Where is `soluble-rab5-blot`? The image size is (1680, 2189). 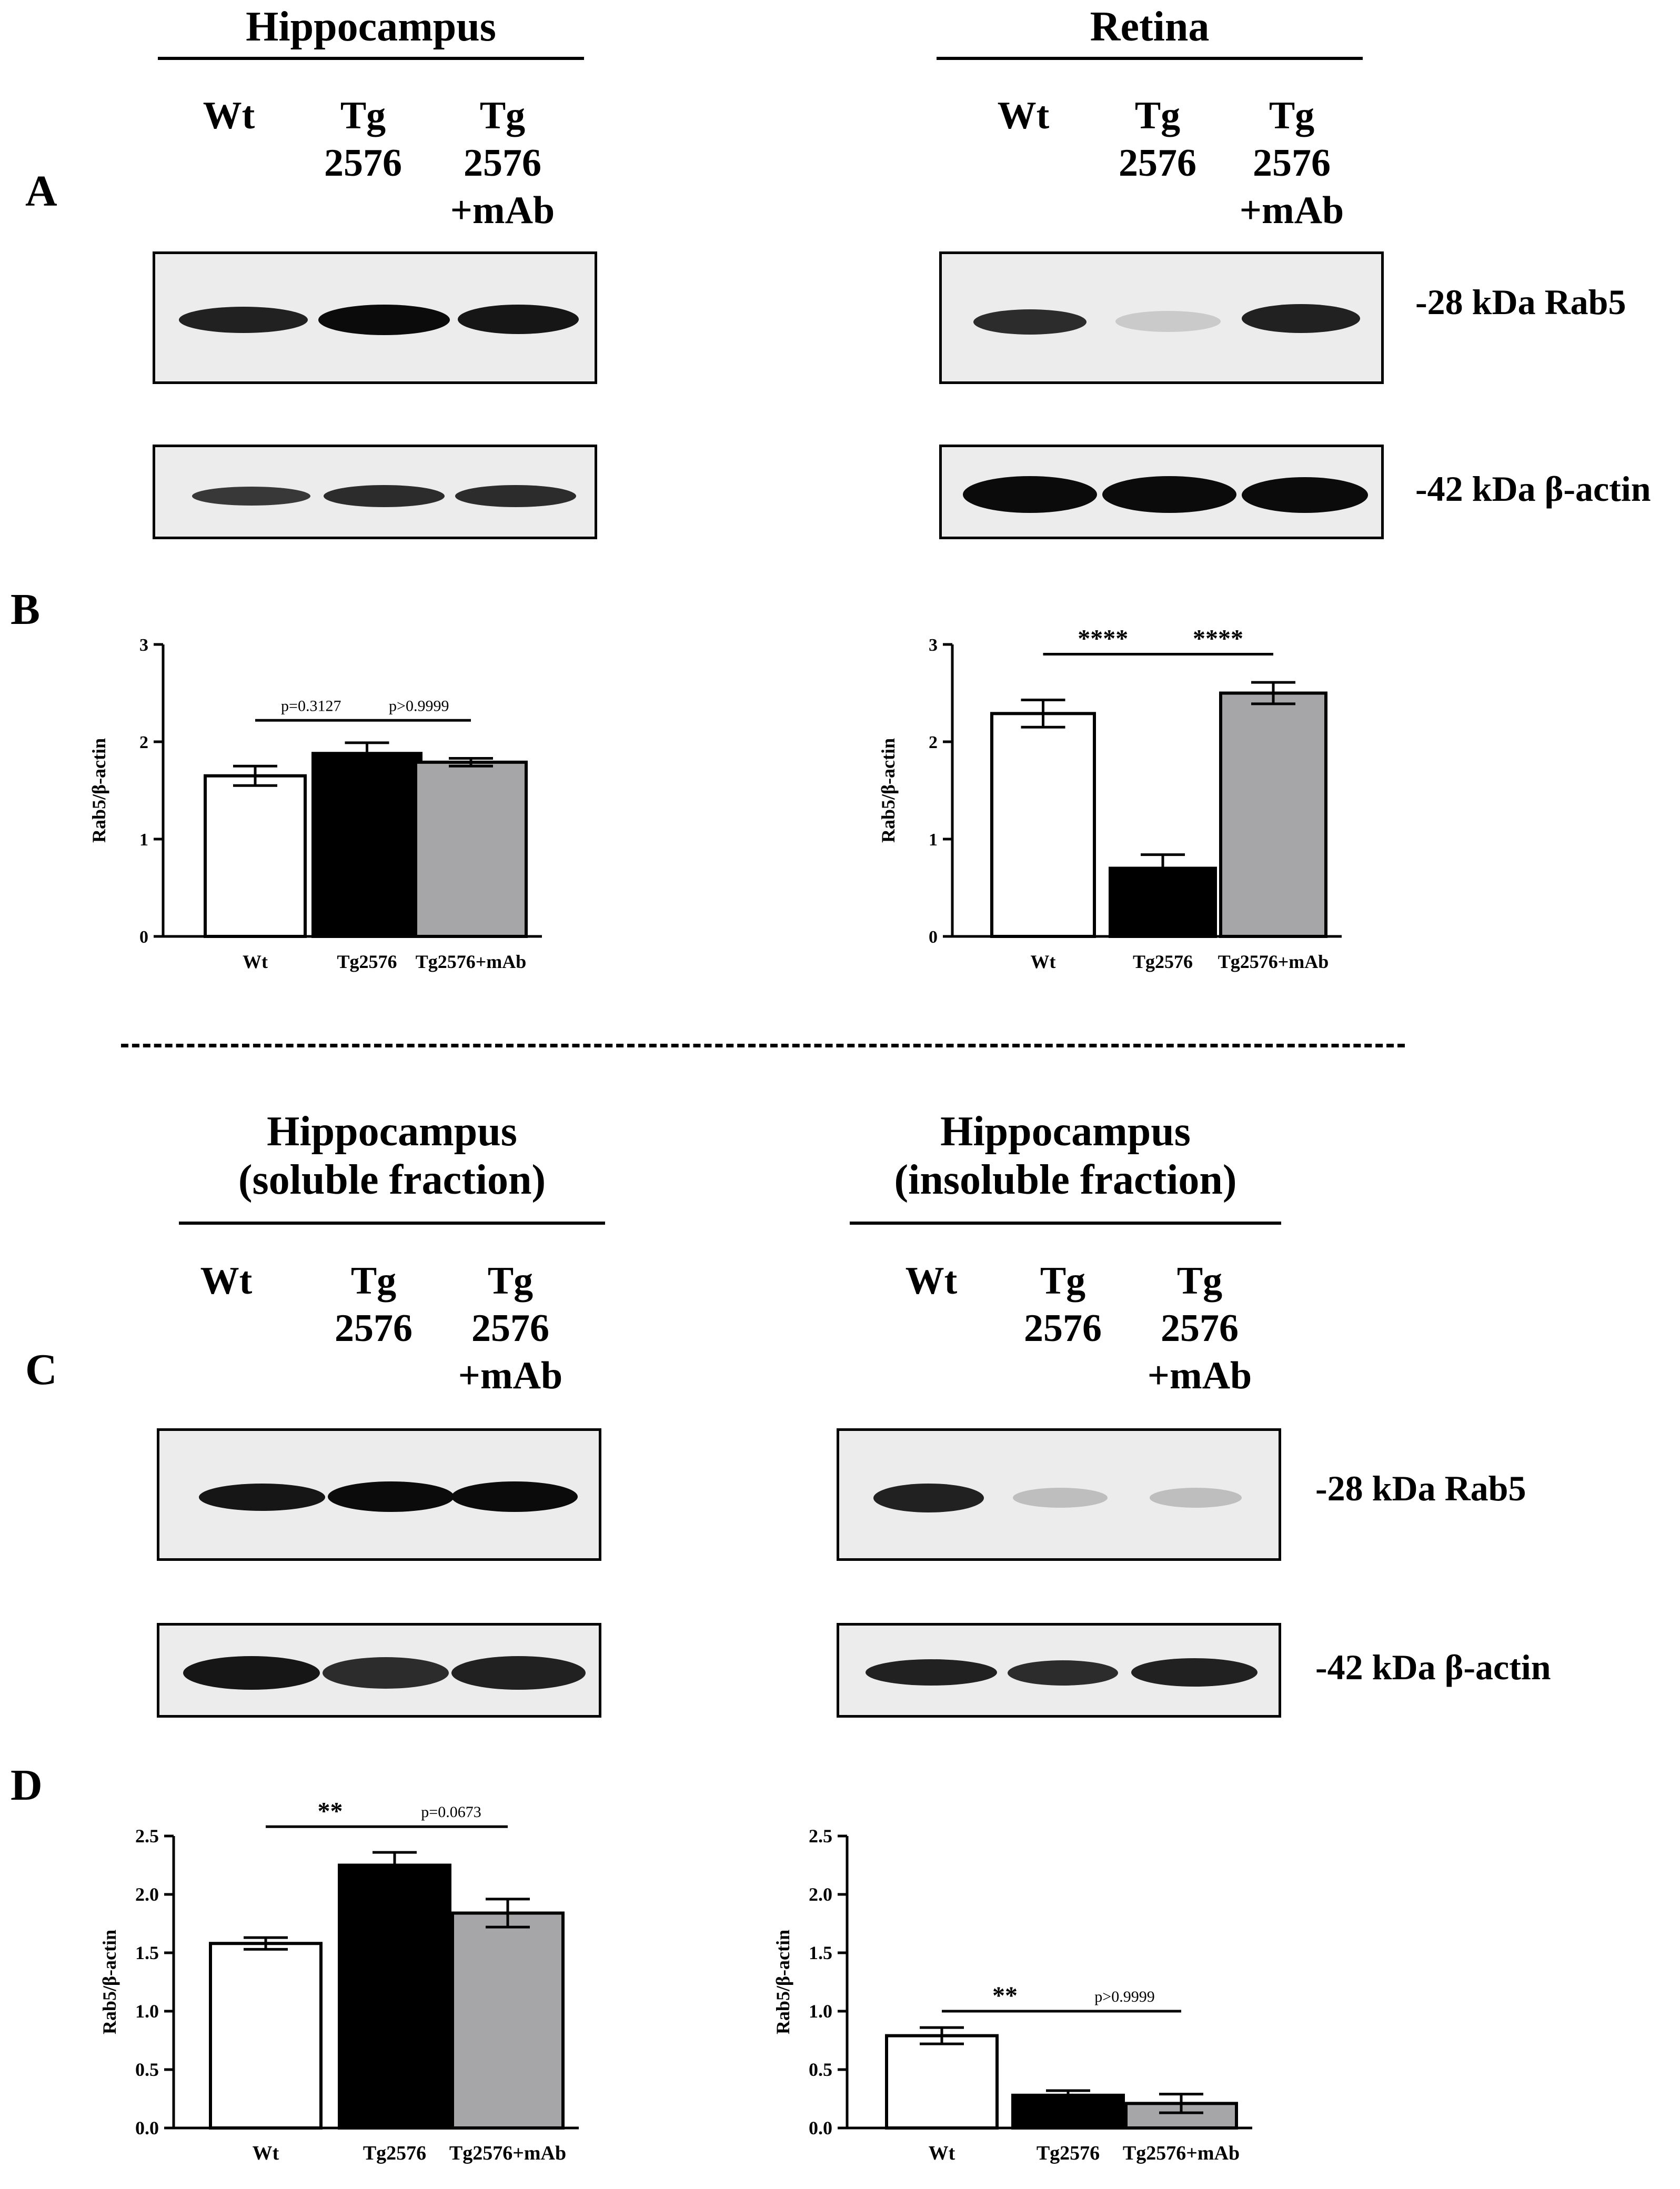
soluble-rab5-blot is located at coordinates (379, 1494).